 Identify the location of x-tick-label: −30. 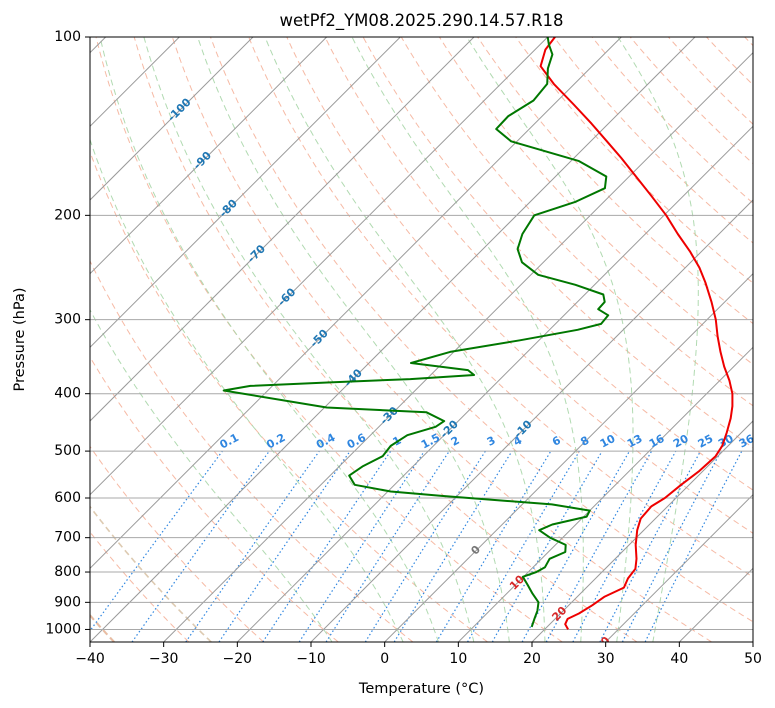
(164, 659).